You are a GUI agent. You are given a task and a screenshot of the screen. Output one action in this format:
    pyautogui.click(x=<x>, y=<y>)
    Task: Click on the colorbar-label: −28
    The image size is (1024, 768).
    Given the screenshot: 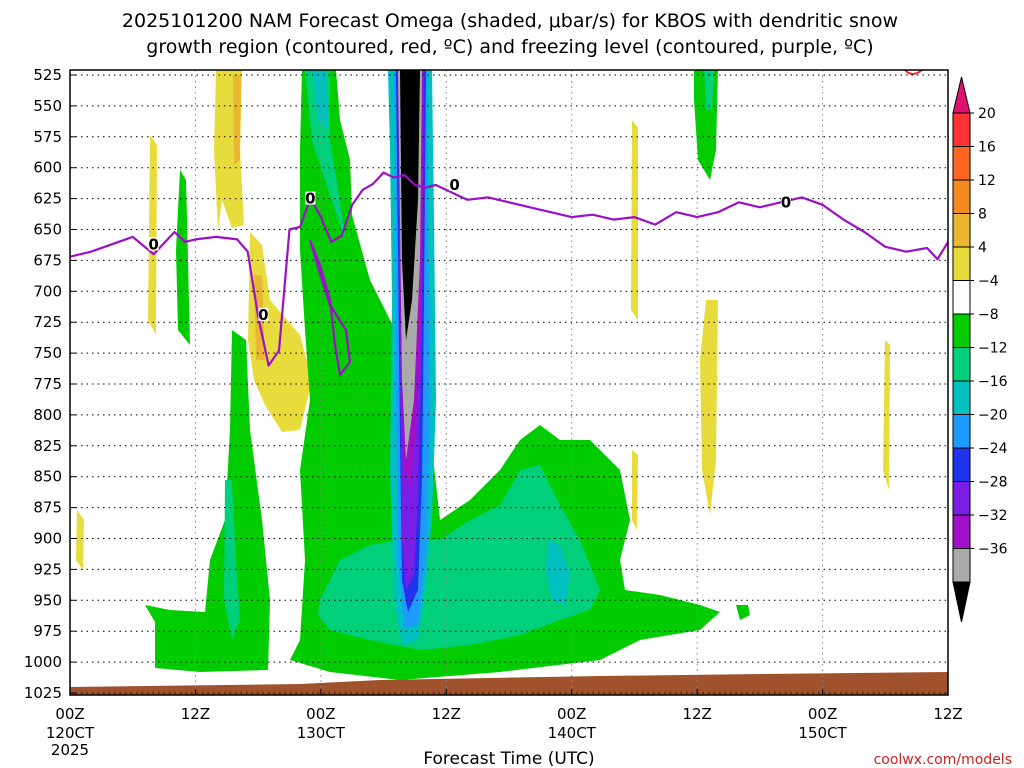 What is the action you would take?
    pyautogui.click(x=993, y=483)
    